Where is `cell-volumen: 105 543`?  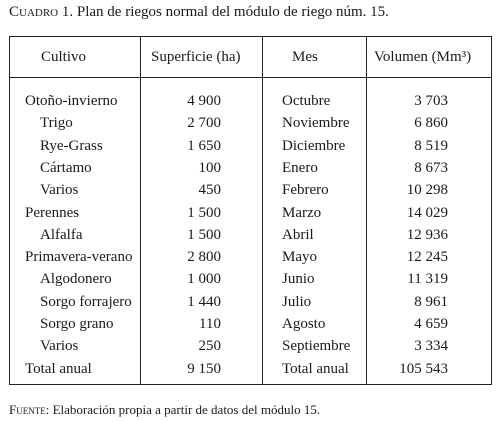 cell-volumen: 105 543 is located at coordinates (423, 368).